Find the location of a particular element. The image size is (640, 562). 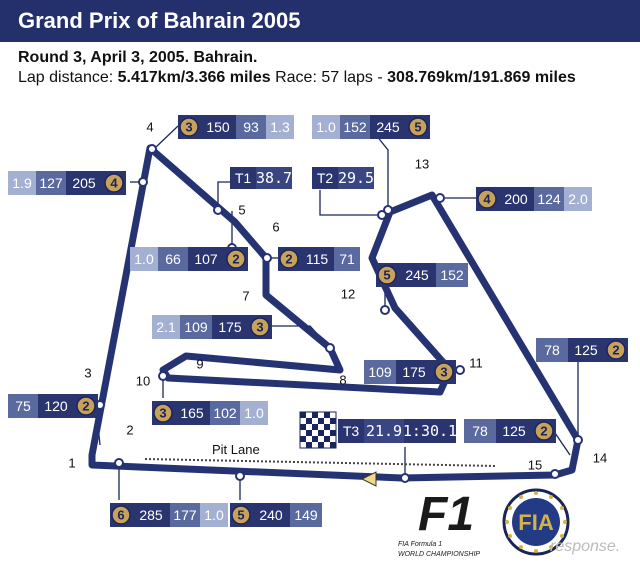

turn-label: 15 is located at coordinates (535, 465).